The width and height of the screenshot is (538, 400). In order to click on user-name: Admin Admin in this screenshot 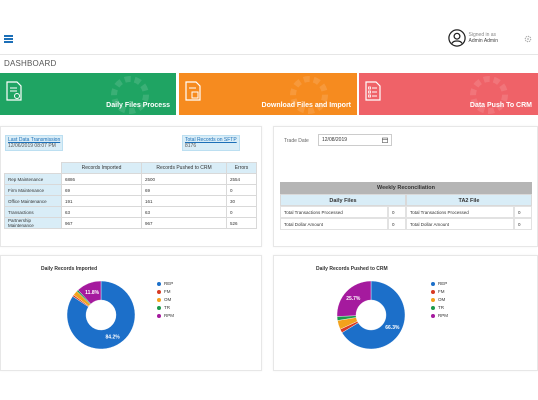, I will do `click(483, 41)`.